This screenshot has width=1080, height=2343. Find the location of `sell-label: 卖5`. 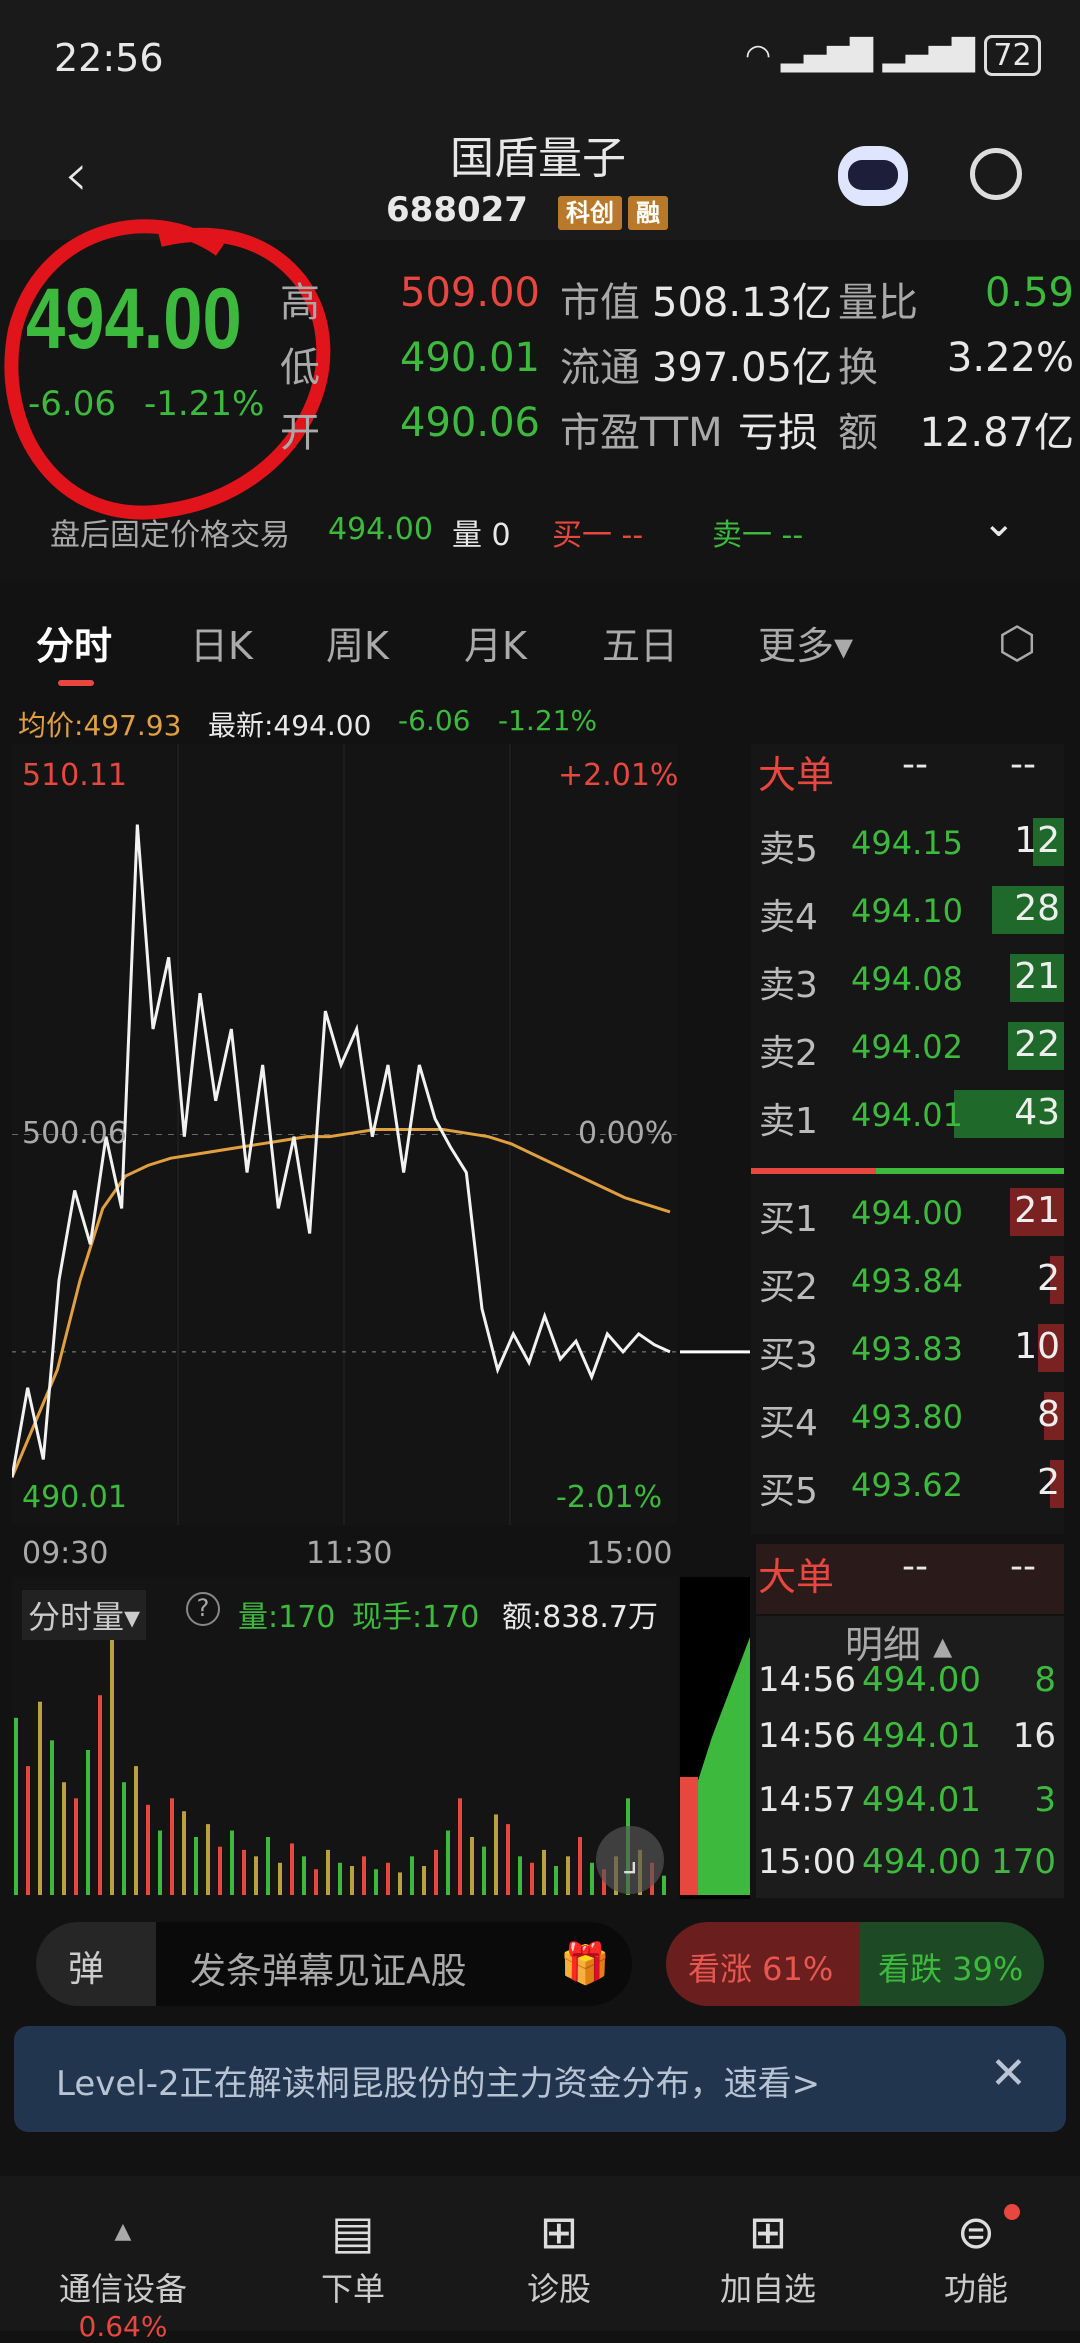

sell-label: 卖5 is located at coordinates (788, 849).